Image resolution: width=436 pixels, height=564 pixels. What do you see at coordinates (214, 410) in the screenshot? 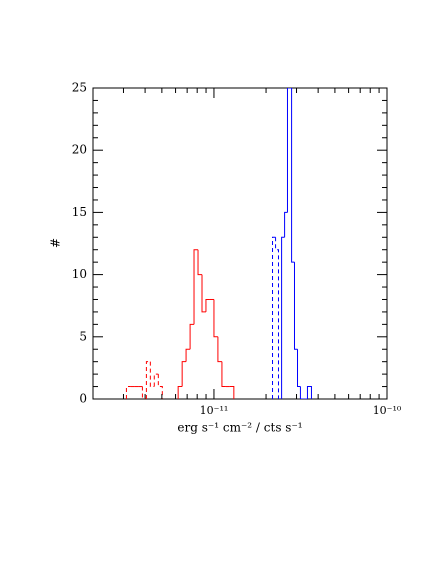
I see `x-tick-label: 10⁻¹¹` at bounding box center [214, 410].